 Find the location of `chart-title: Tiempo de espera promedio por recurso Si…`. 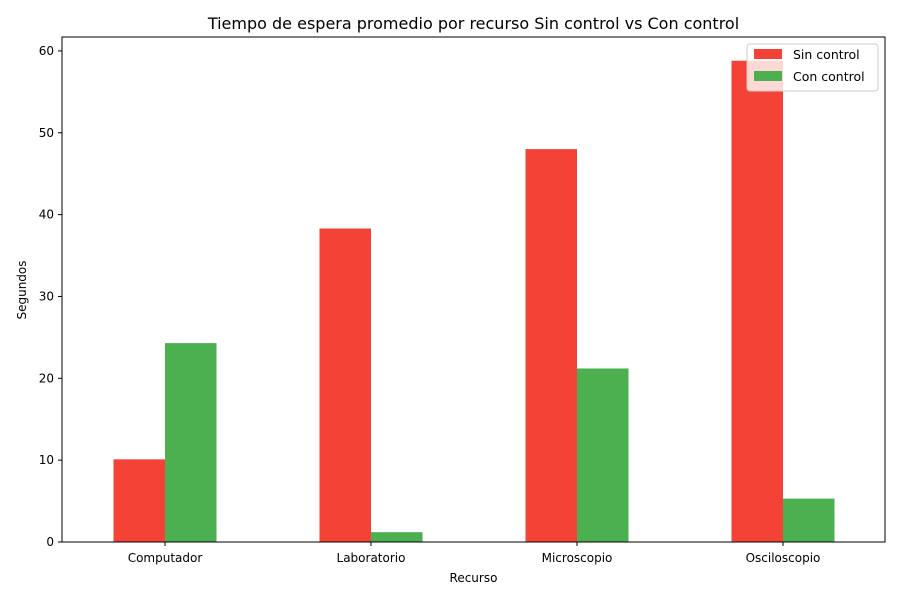

chart-title: Tiempo de espera promedio por recurso Si… is located at coordinates (473, 23).